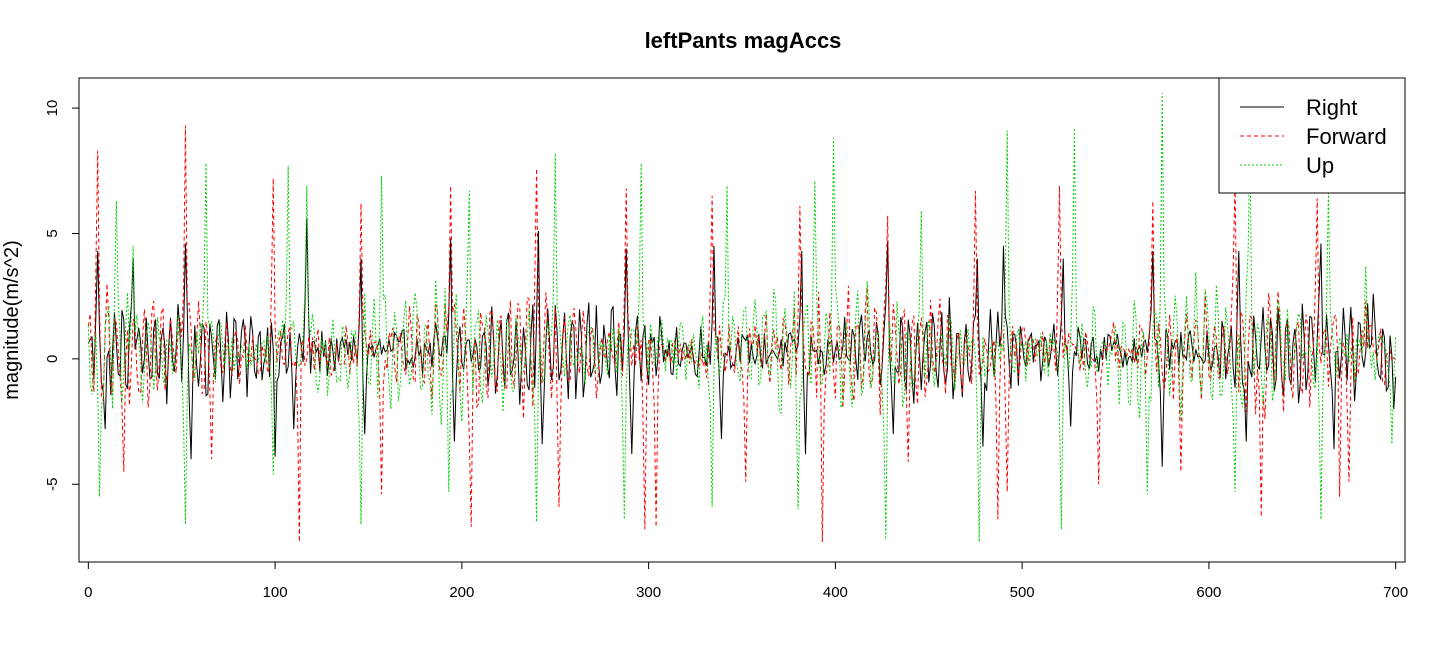 Image resolution: width=1446 pixels, height=660 pixels. I want to click on legend-label-forward: Forward, so click(1346, 136).